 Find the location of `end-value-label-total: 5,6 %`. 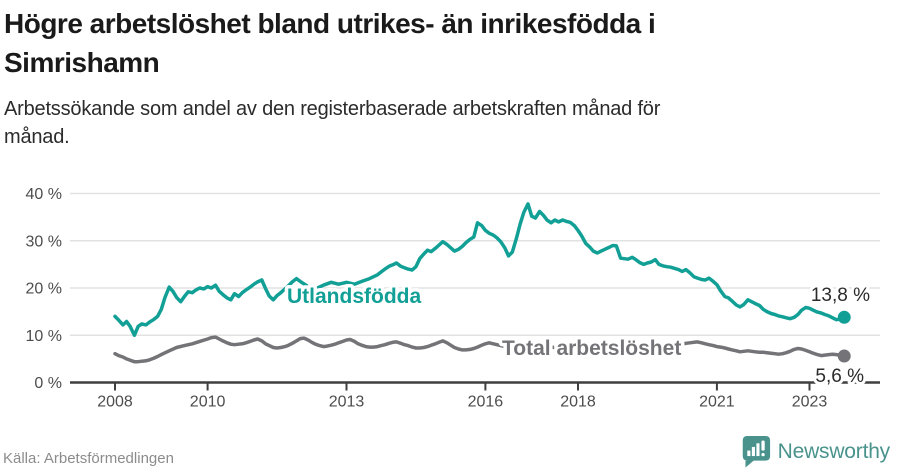

end-value-label-total: 5,6 % is located at coordinates (839, 376).